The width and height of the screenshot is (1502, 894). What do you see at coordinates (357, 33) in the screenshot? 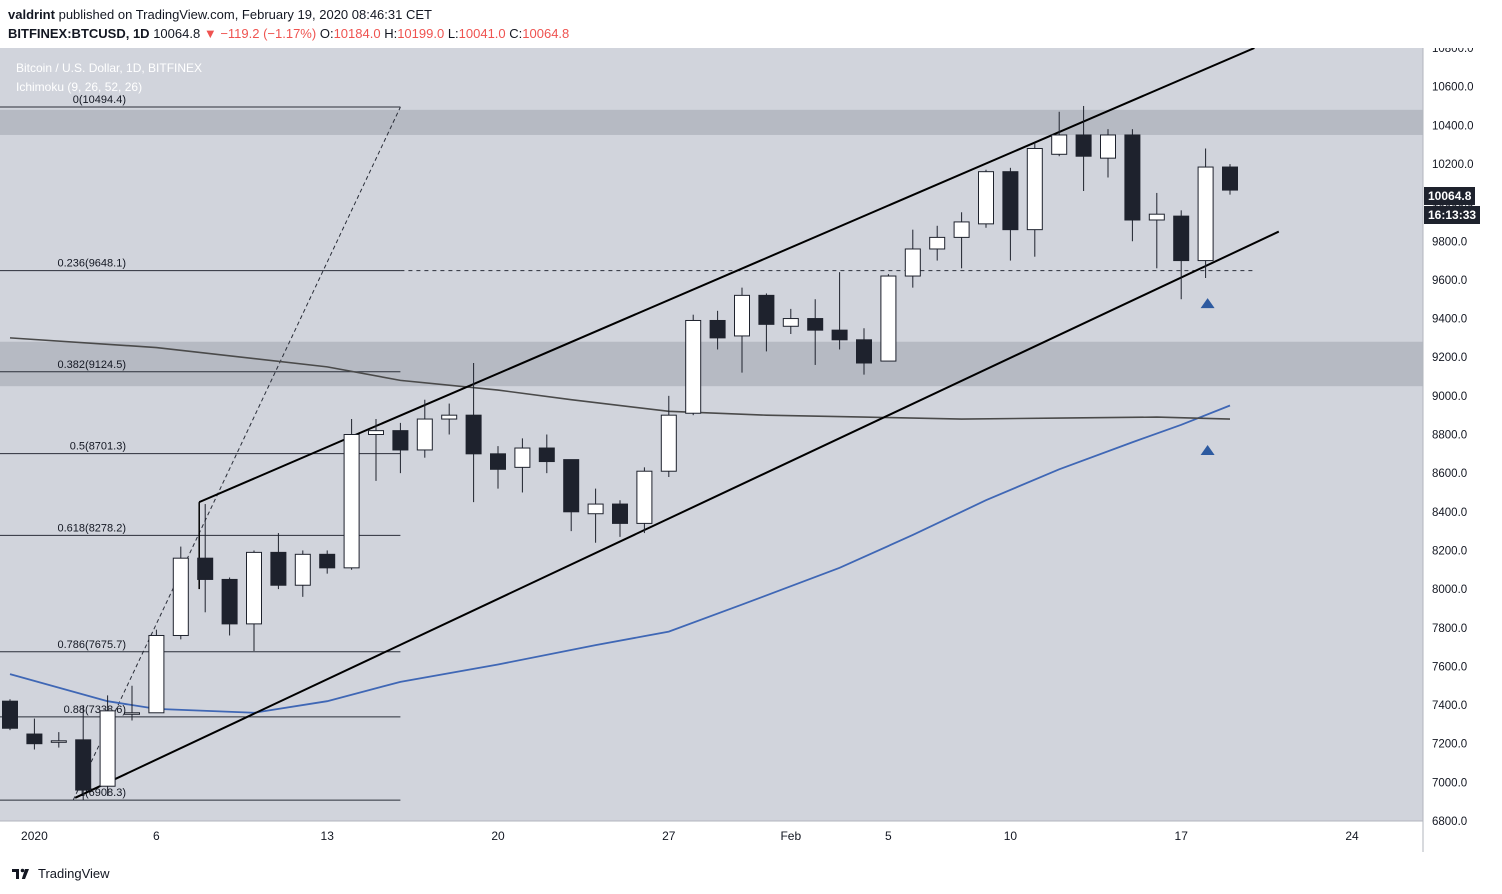
I see `open-value: 10184.0` at bounding box center [357, 33].